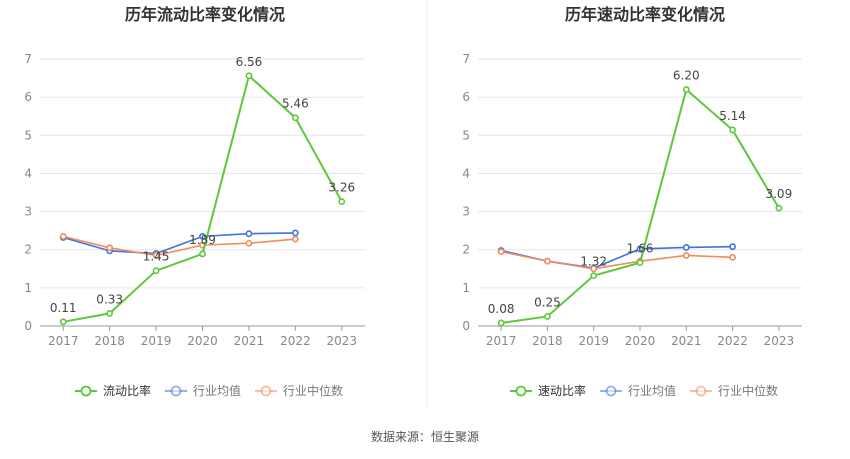  Describe the element at coordinates (593, 262) in the screenshot. I see `data-label: 1.32` at that location.